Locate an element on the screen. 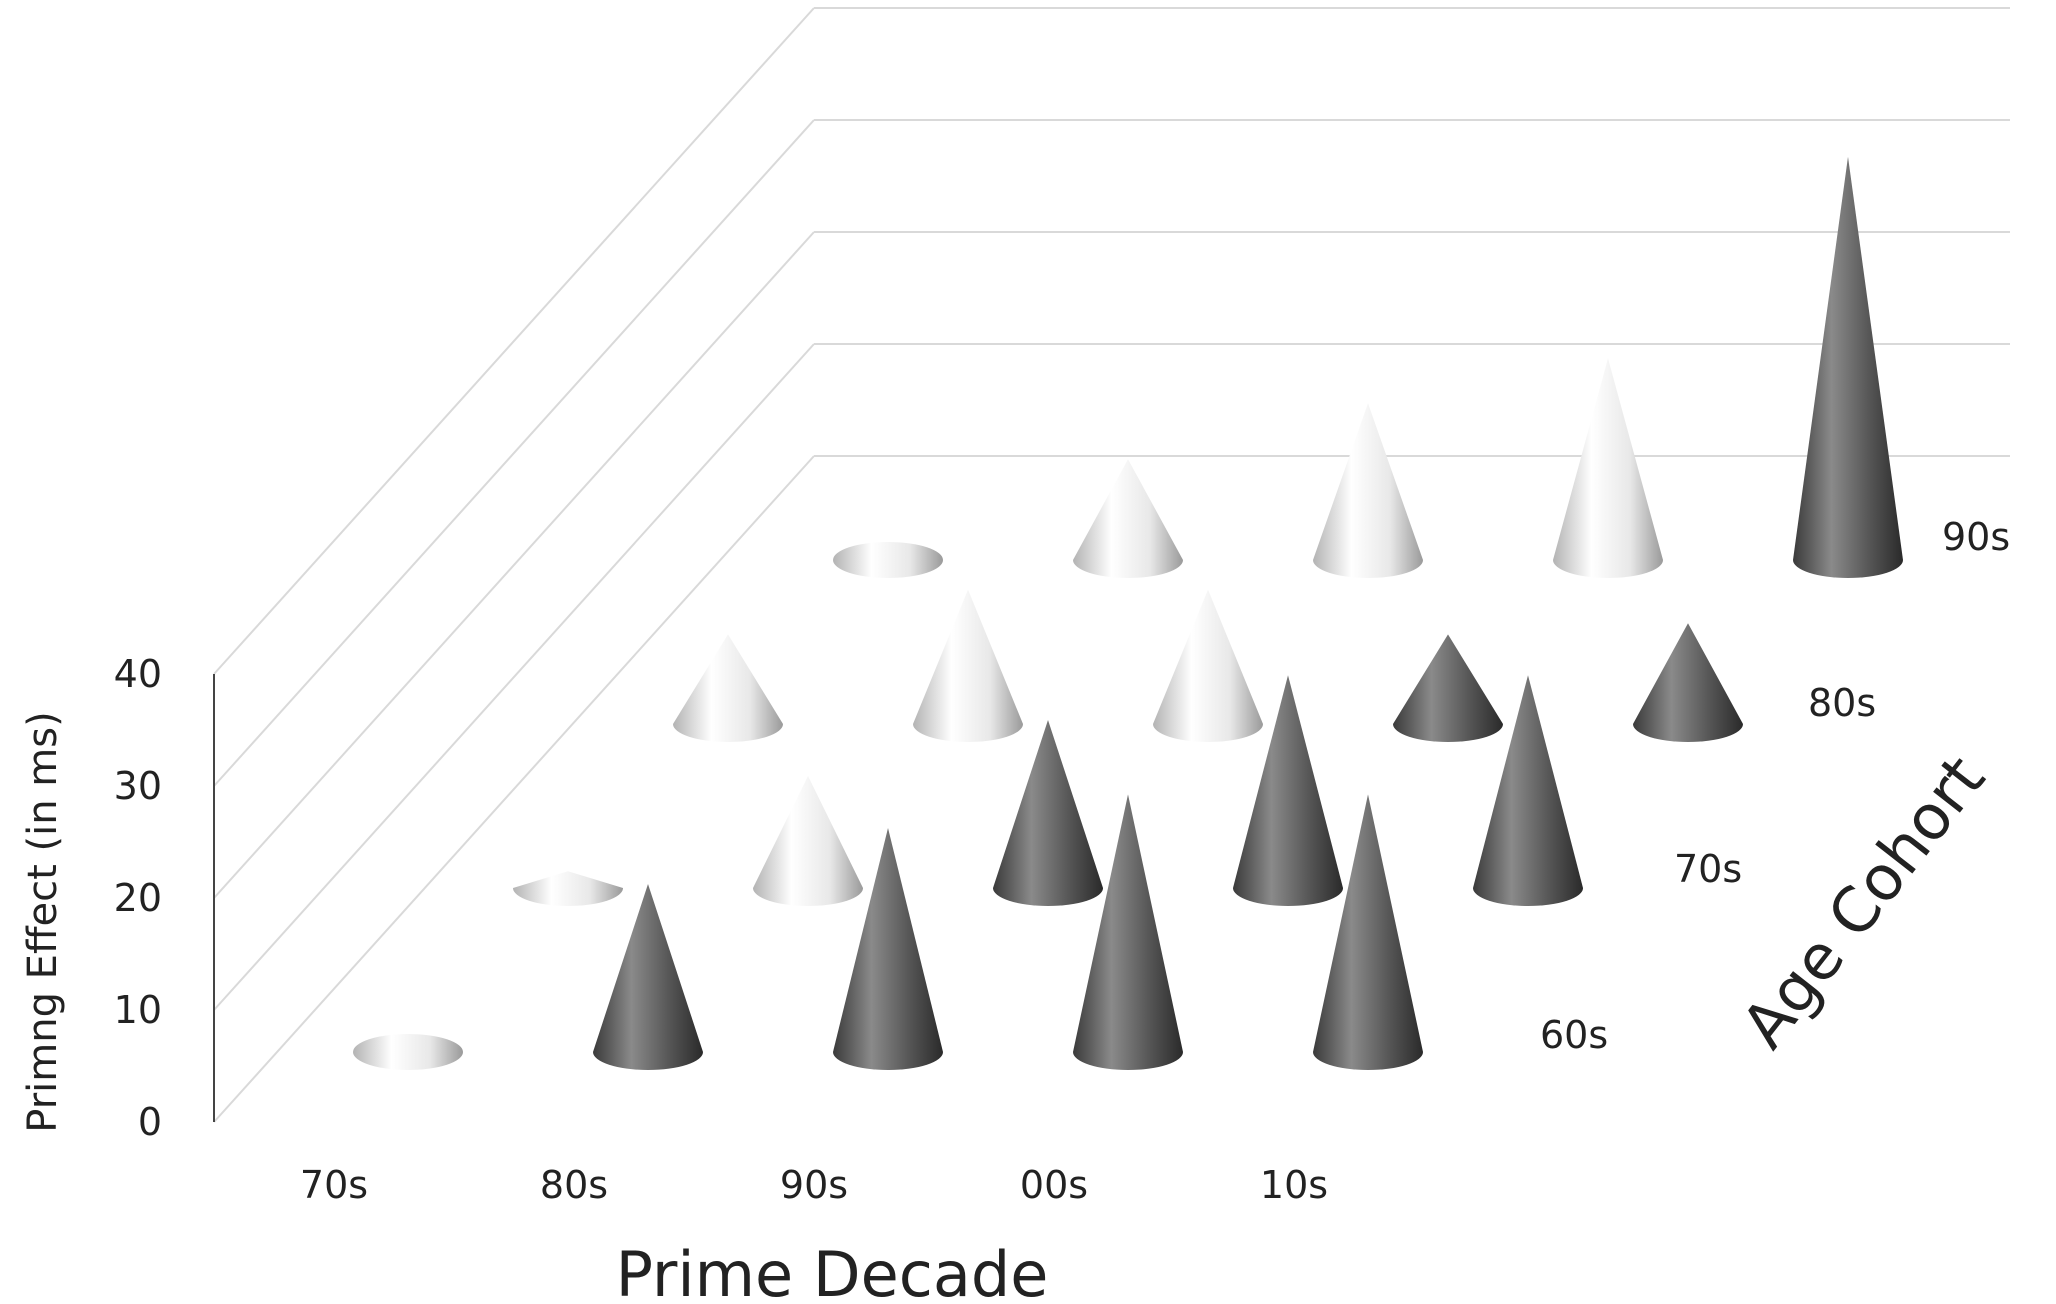 The width and height of the screenshot is (2056, 1304). x-tick-label: 10s is located at coordinates (1294, 1185).